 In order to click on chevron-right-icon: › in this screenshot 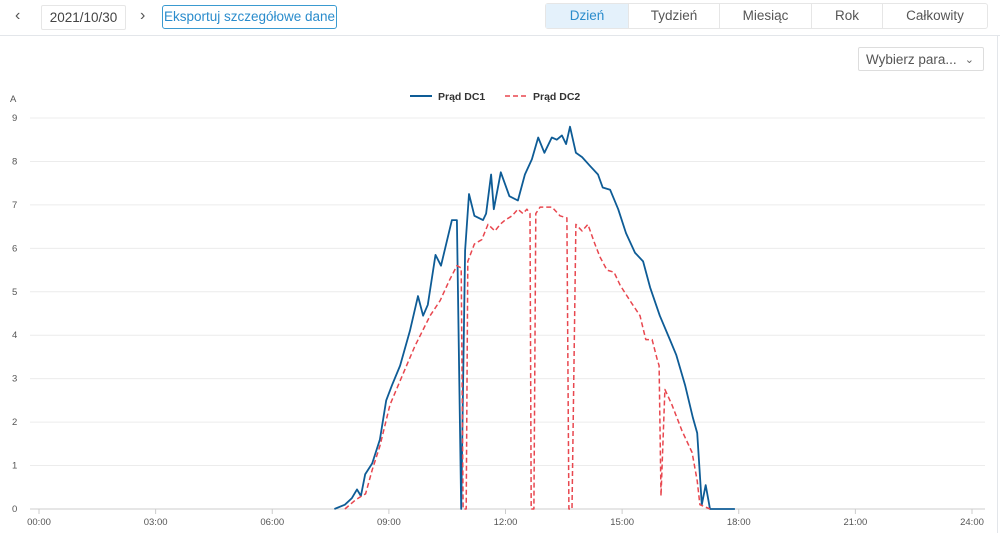, I will do `click(143, 15)`.